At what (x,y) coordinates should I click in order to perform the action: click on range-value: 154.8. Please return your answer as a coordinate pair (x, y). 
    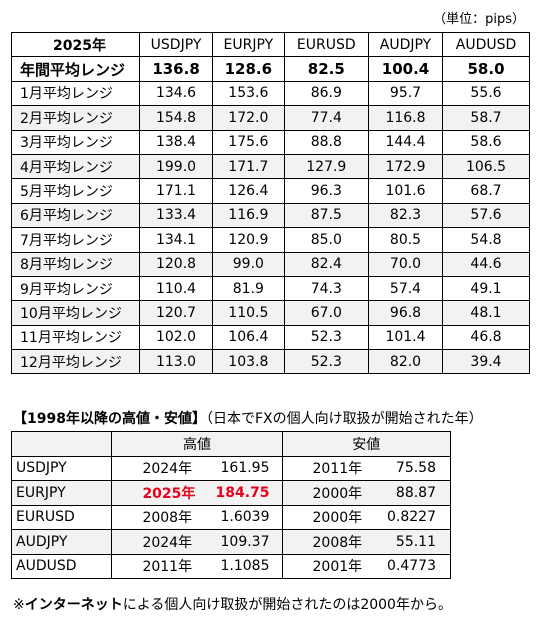
    Looking at the image, I should click on (176, 118).